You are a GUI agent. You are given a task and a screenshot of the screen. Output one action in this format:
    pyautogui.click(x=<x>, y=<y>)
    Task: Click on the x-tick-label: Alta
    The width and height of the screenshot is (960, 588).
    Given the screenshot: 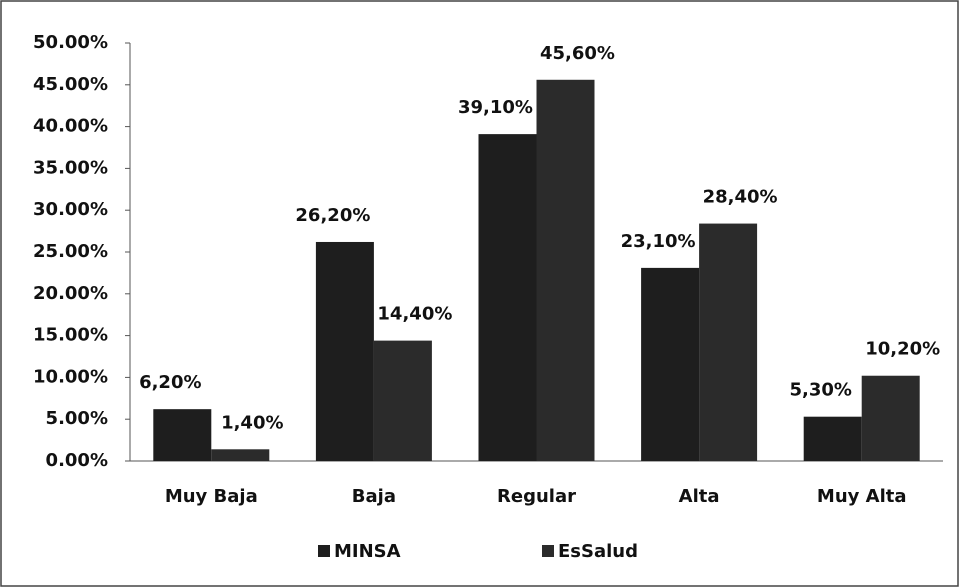 What is the action you would take?
    pyautogui.click(x=699, y=496)
    